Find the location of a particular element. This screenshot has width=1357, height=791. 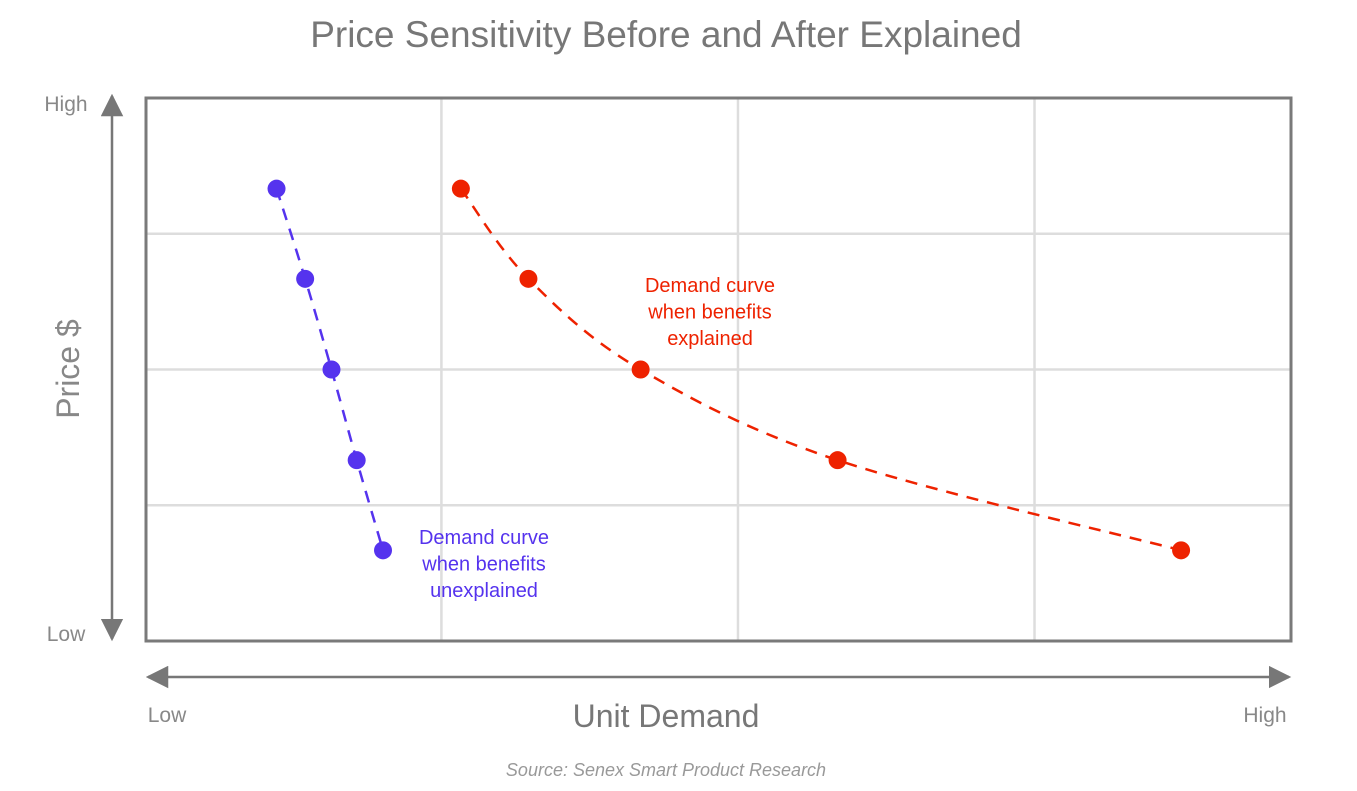

y-tick-low: Low is located at coordinates (66, 634).